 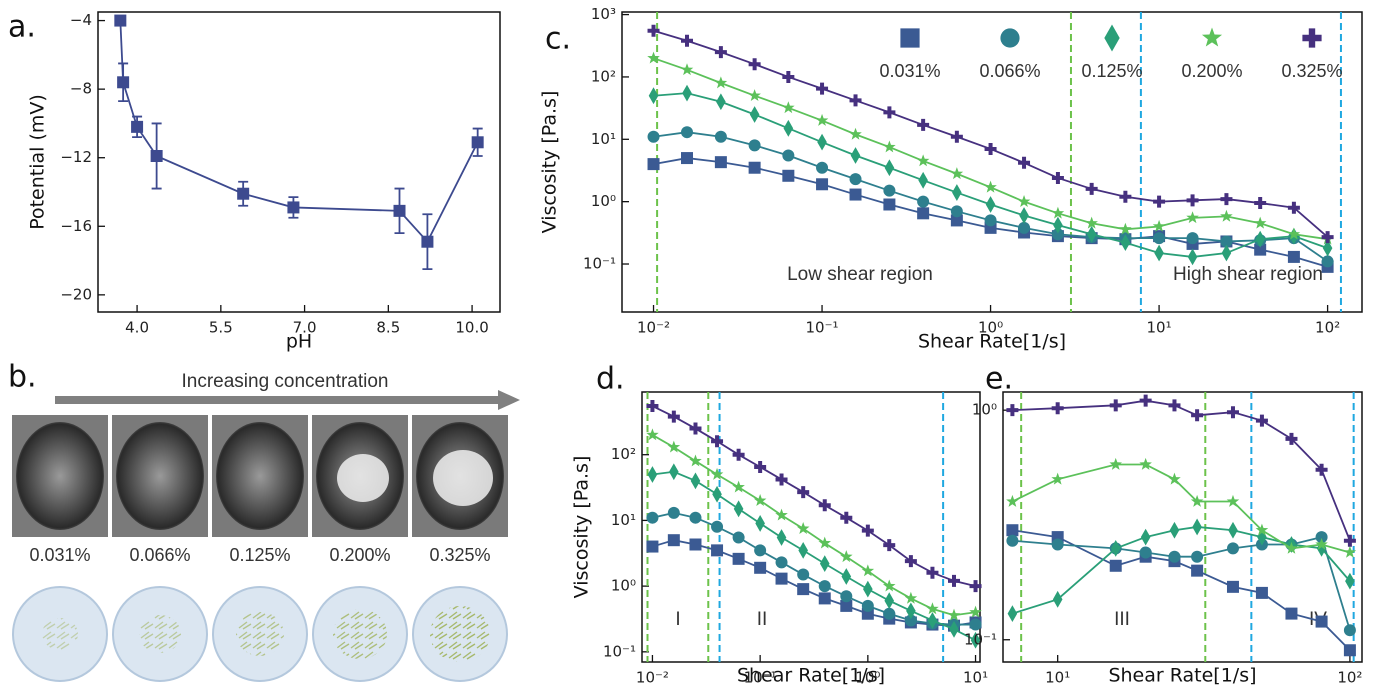 What do you see at coordinates (1009, 71) in the screenshot?
I see `legend-label: 0.066%` at bounding box center [1009, 71].